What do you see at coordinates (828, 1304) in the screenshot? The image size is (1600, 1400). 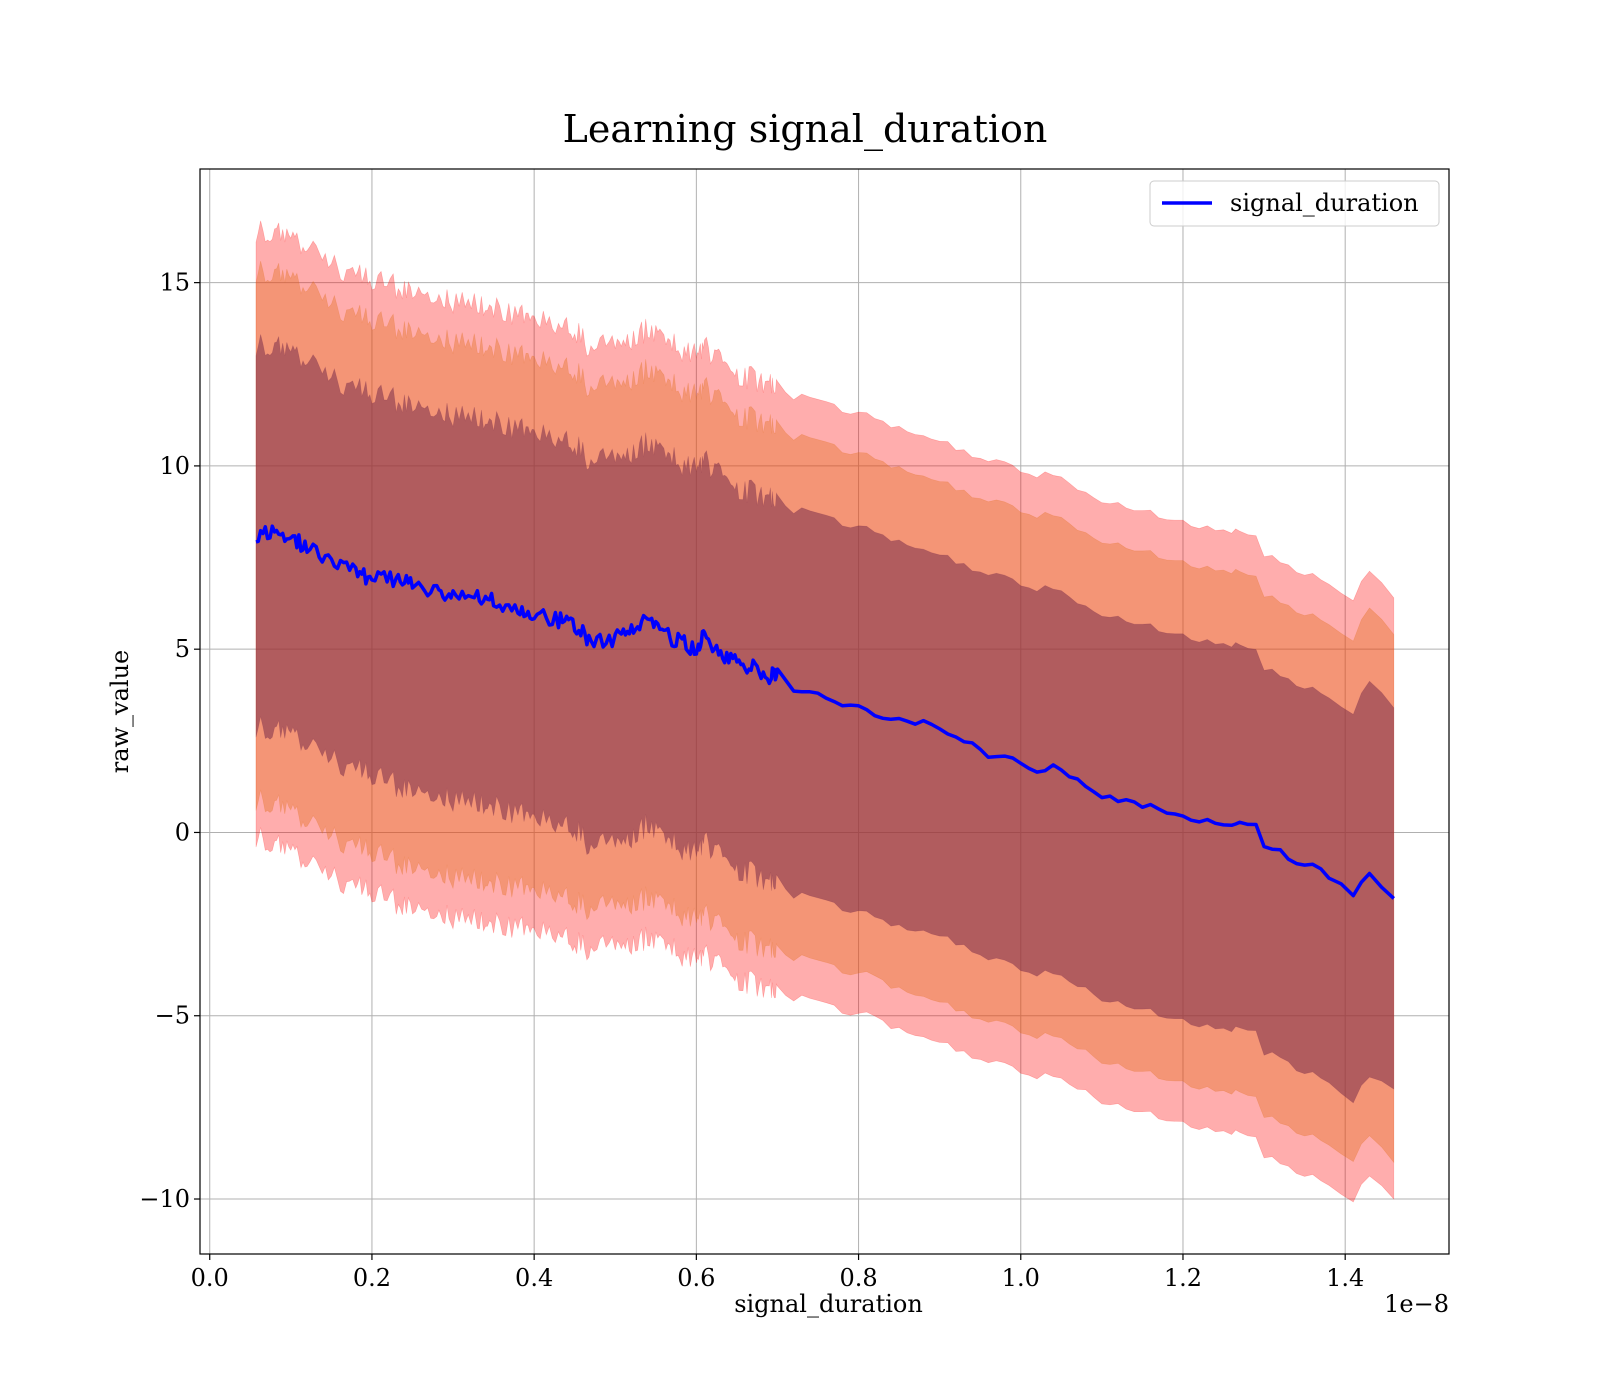 I see `x-axis-label: signal_duration` at bounding box center [828, 1304].